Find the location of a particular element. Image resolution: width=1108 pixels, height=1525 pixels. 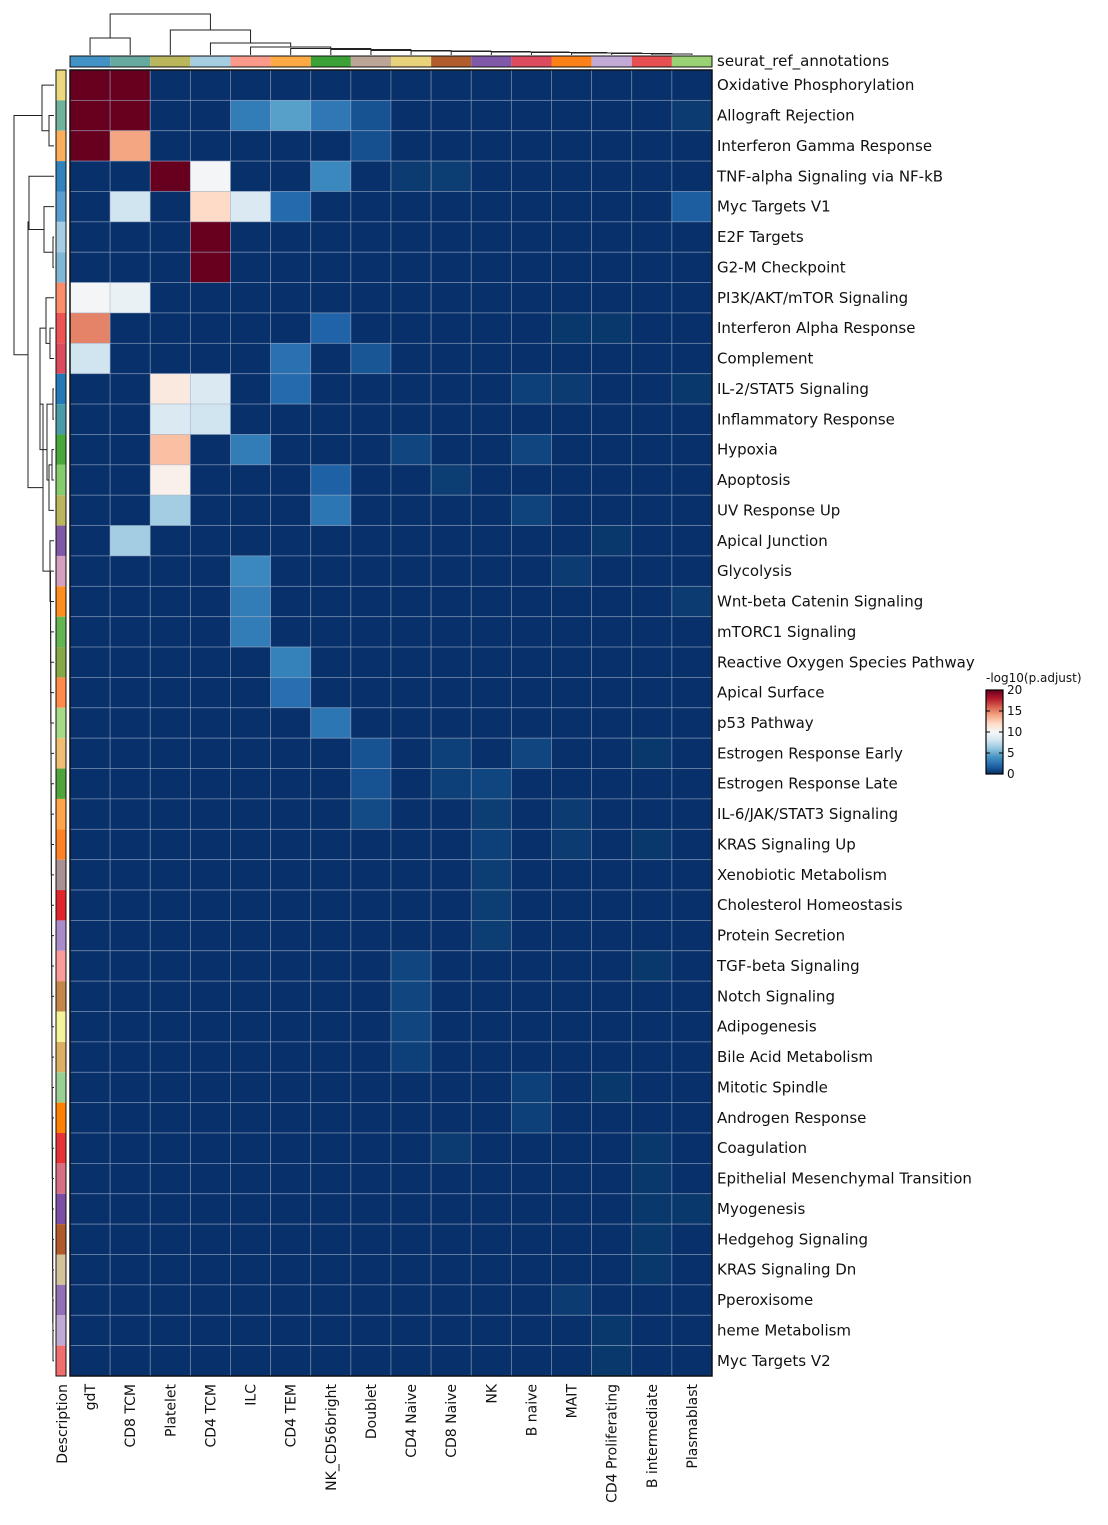

row-label: Interferon Gamma Response is located at coordinates (824, 146).